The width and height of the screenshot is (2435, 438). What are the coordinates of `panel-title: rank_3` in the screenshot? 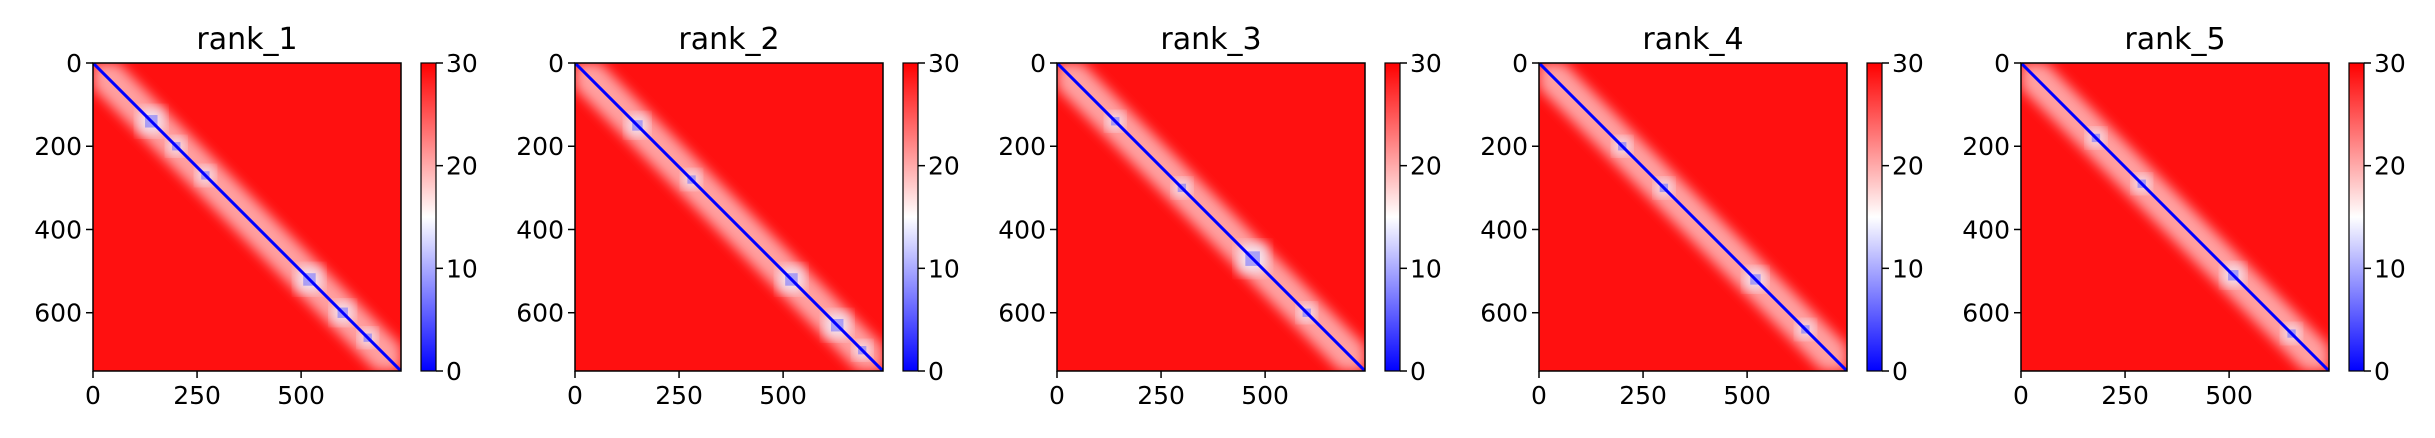 It's located at (1210, 39).